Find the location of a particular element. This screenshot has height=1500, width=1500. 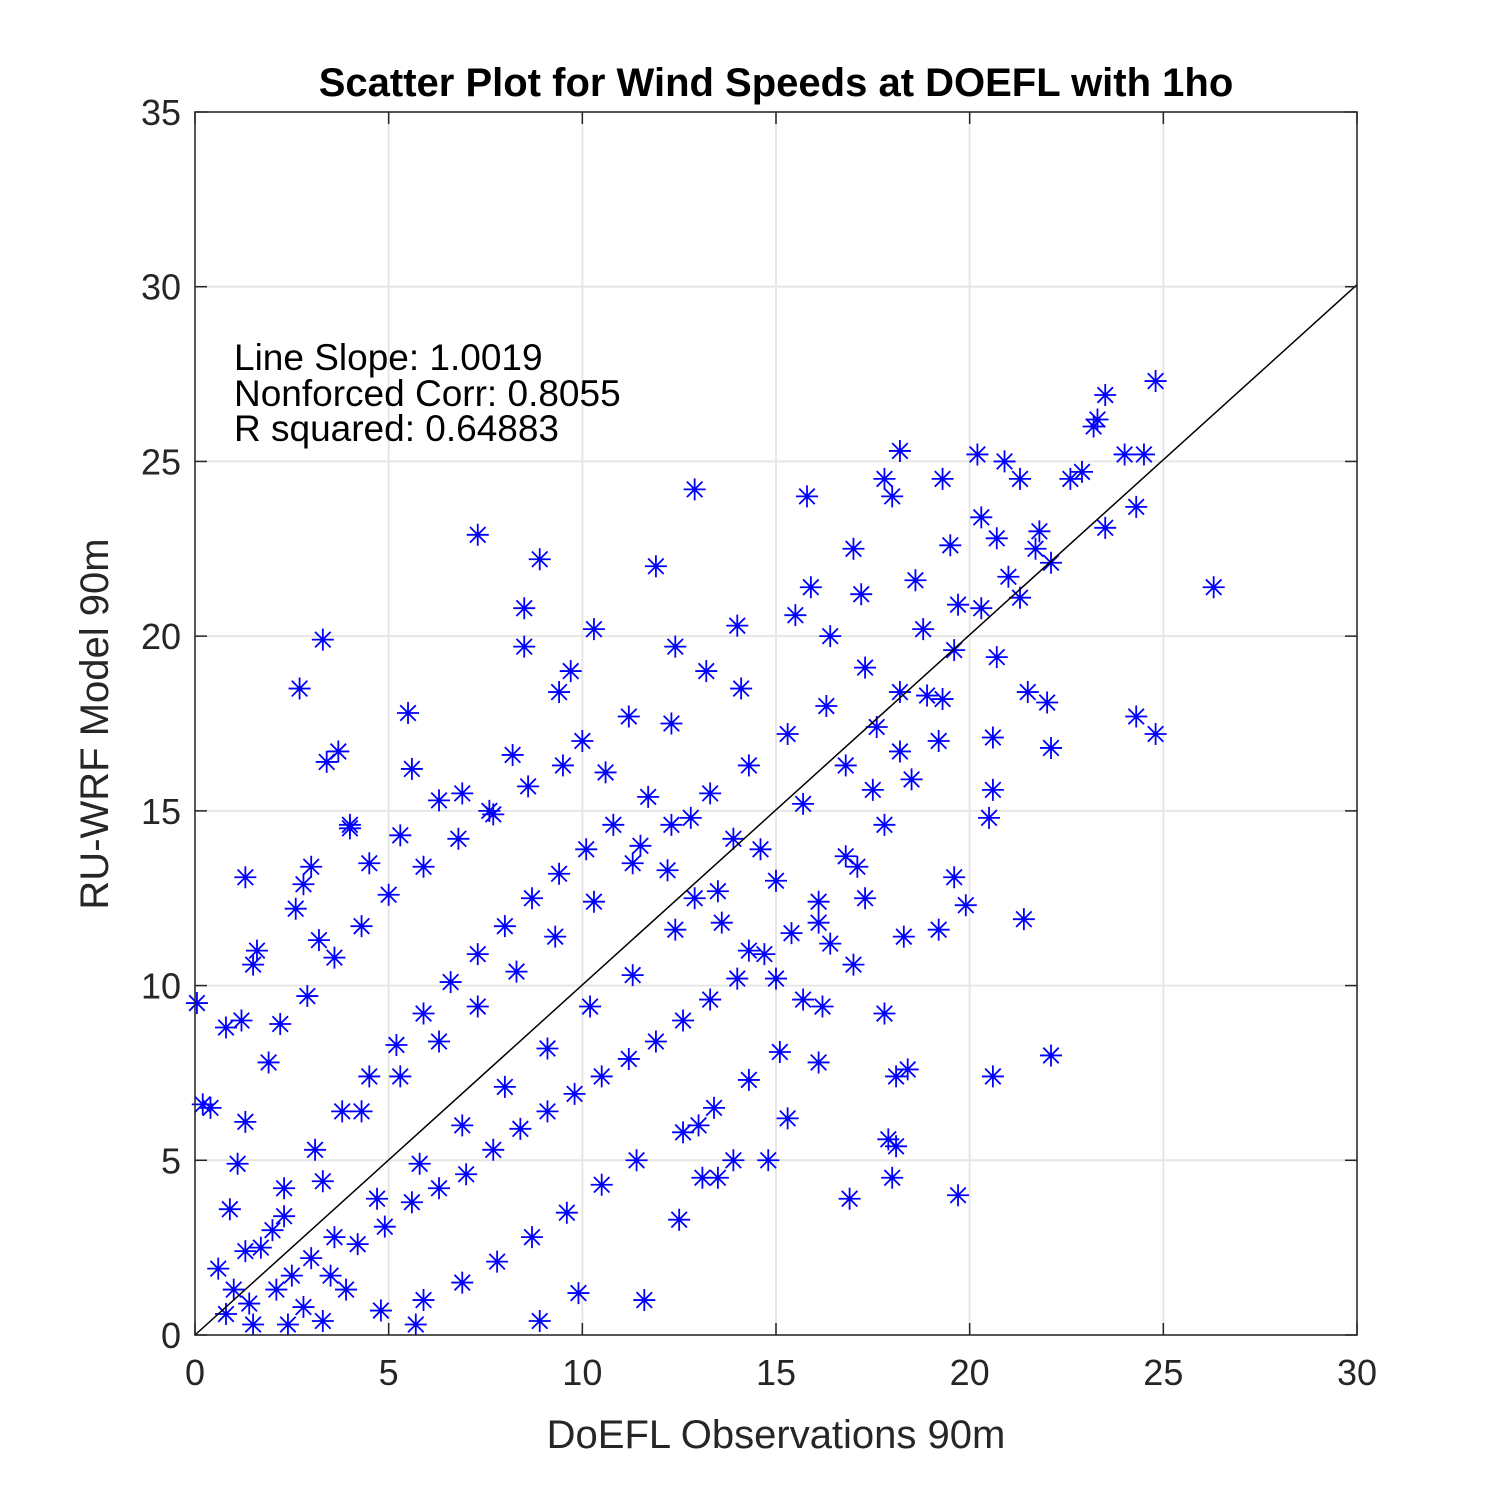

x-axis-label: DoEFL Observations 90m is located at coordinates (776, 1435).